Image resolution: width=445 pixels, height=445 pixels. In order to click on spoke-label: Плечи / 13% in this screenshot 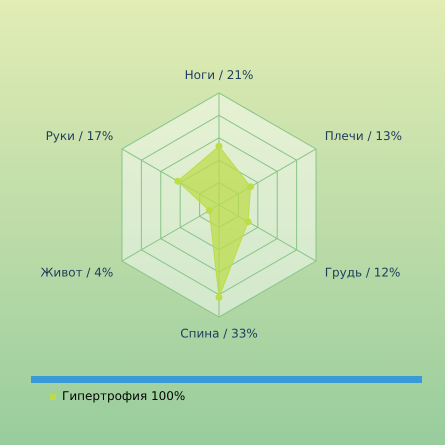, I will do `click(363, 135)`.